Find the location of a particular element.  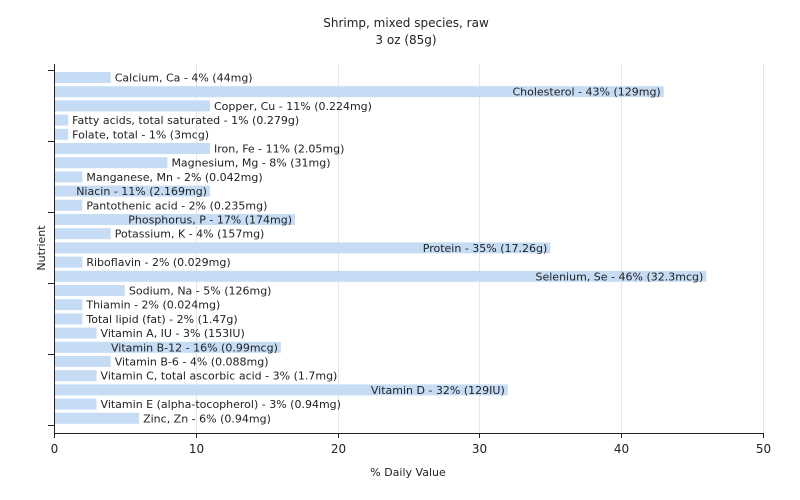

y-axis-title: Nutrient is located at coordinates (41, 248).